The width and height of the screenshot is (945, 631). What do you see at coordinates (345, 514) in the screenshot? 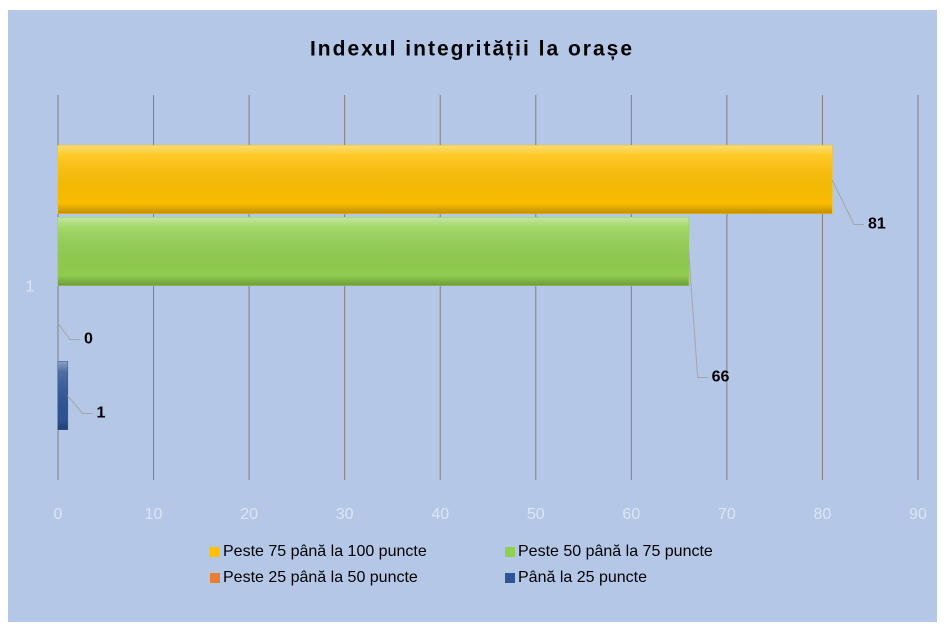
I see `x-tick-label: 30` at bounding box center [345, 514].